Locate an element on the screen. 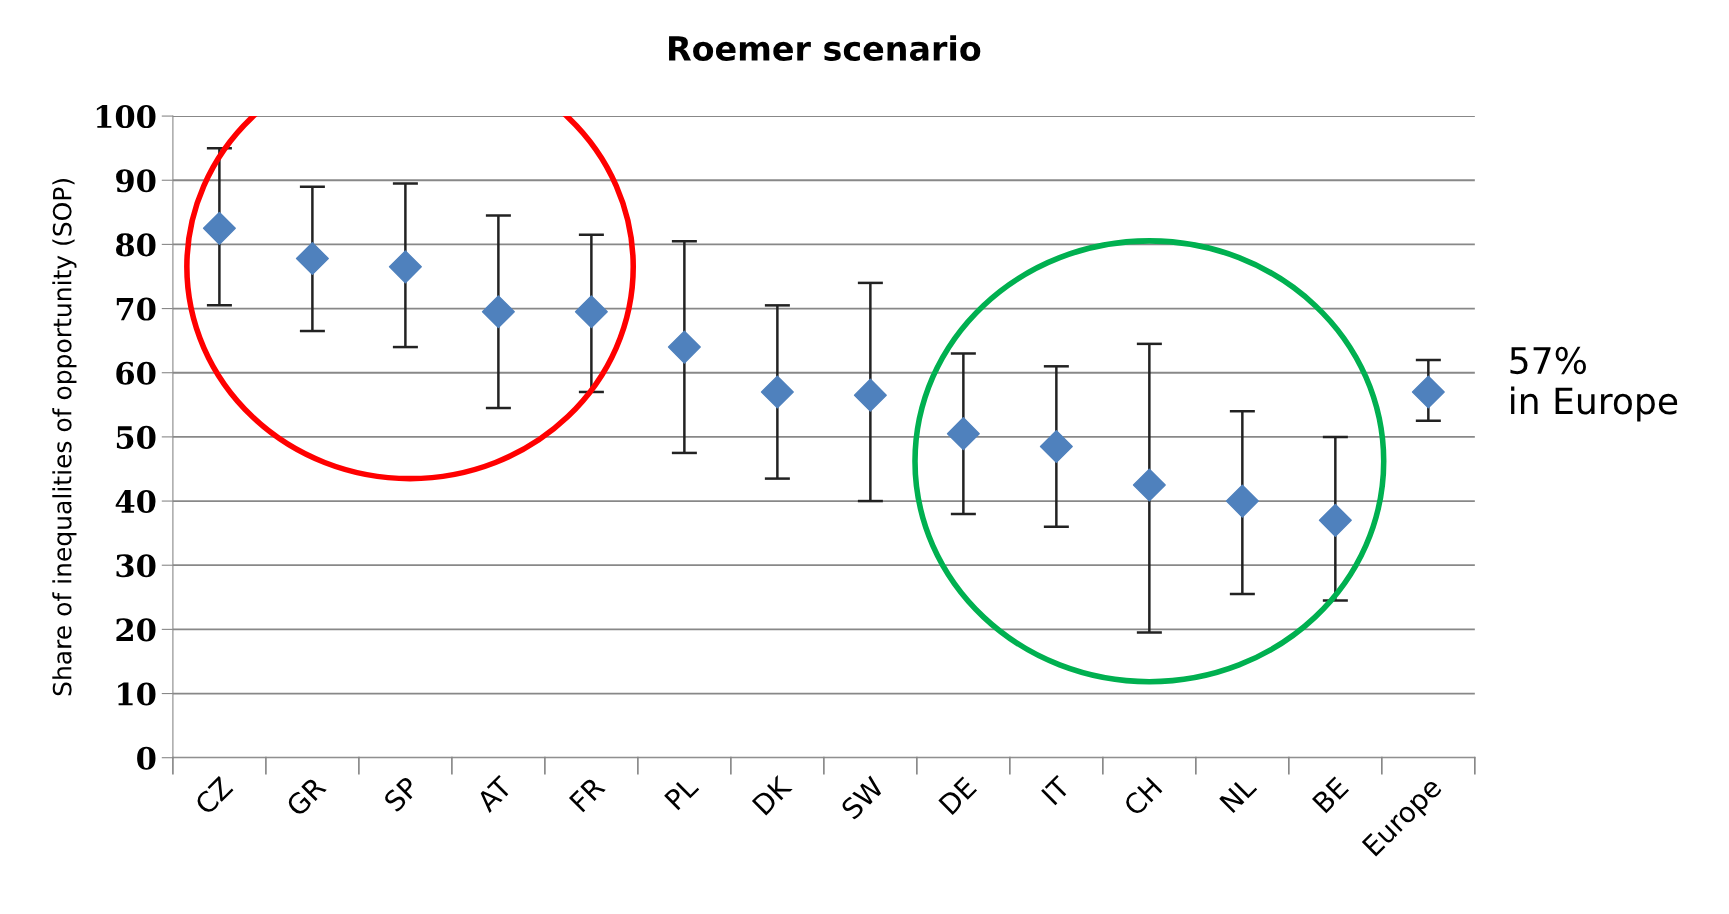 This screenshot has width=1729, height=914. y-tick-label: 80 is located at coordinates (135, 245).